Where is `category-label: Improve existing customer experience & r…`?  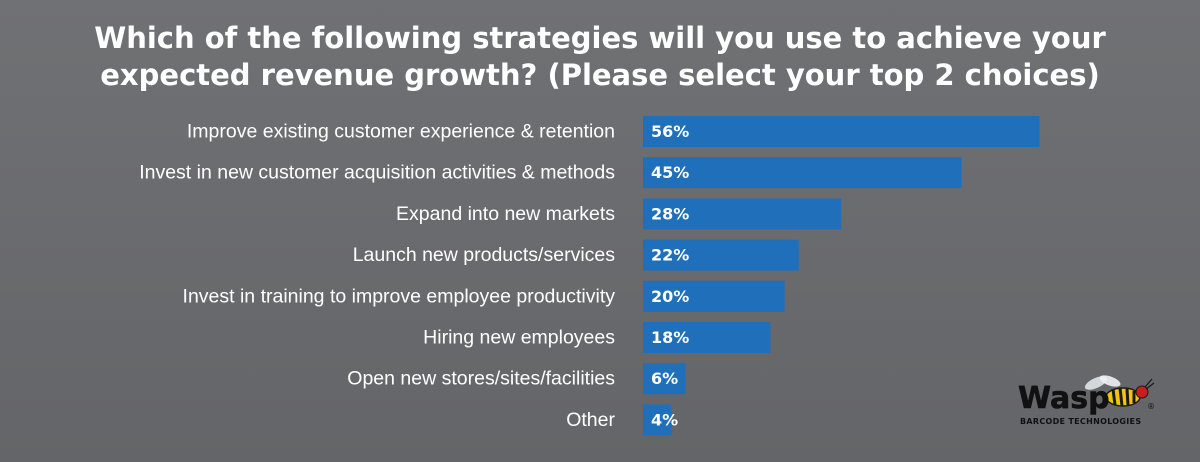
category-label: Improve existing customer experience & r… is located at coordinates (401, 132).